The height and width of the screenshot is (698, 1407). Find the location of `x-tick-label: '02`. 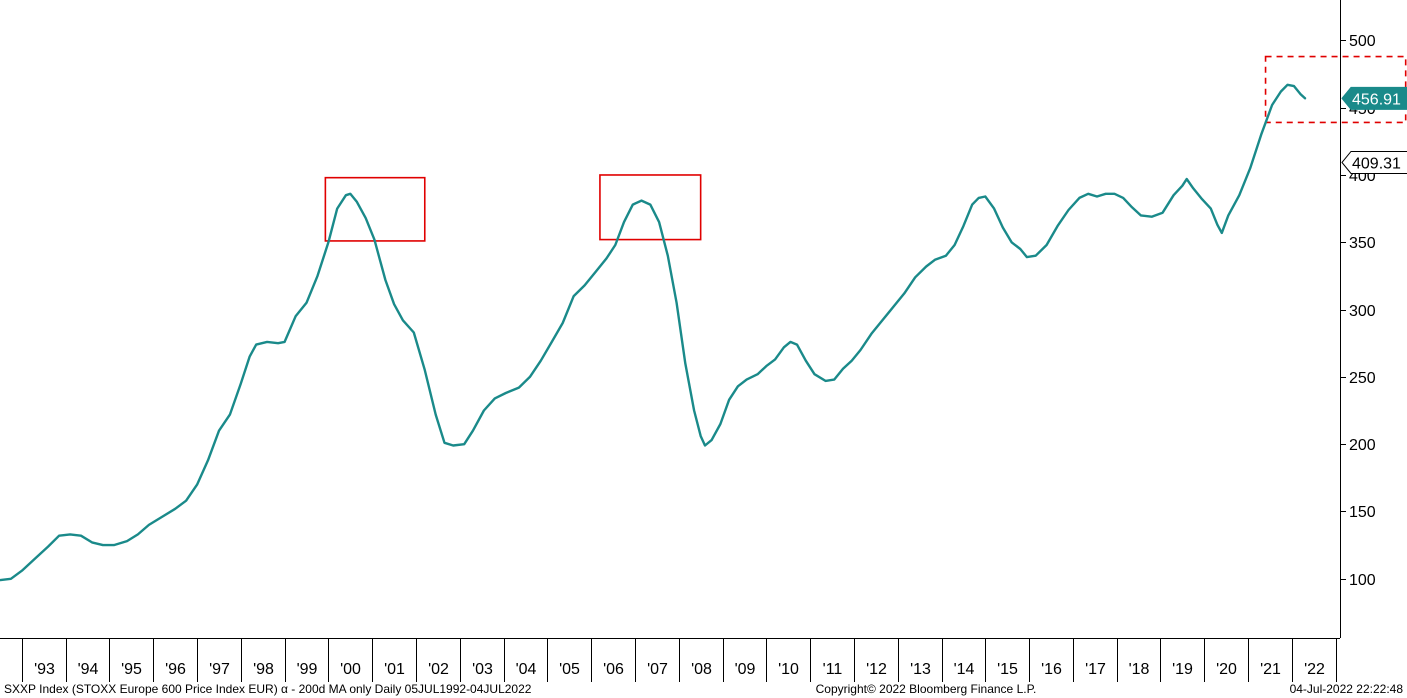

x-tick-label: '02 is located at coordinates (438, 669).